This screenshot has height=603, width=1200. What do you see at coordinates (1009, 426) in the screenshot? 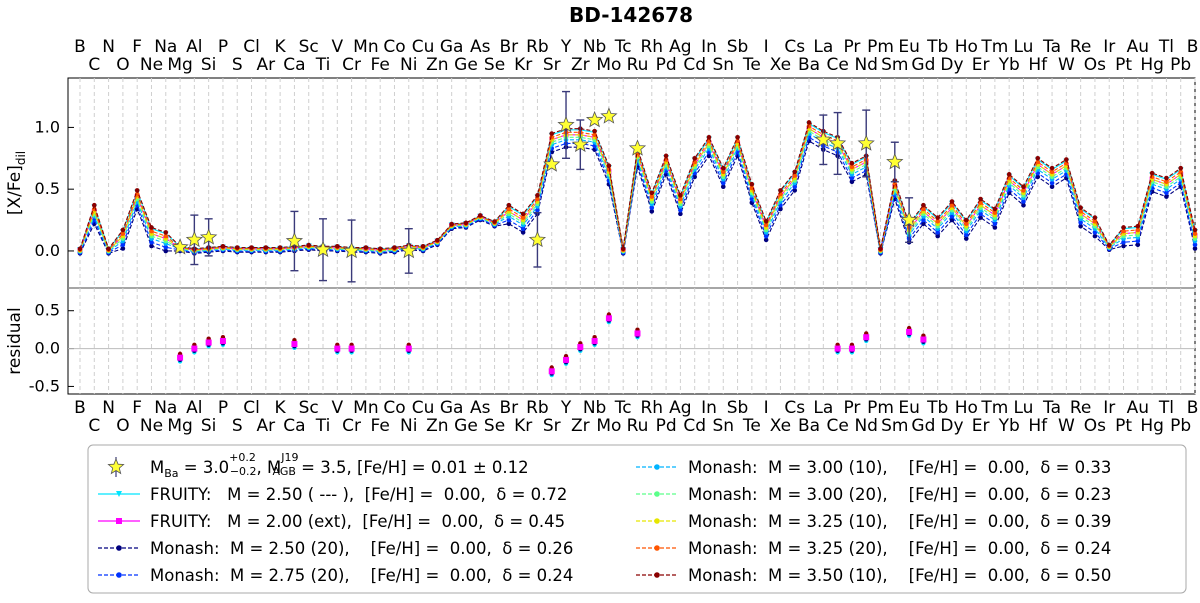
I see `element-label-bottom-Yb: Yb` at bounding box center [1009, 426].